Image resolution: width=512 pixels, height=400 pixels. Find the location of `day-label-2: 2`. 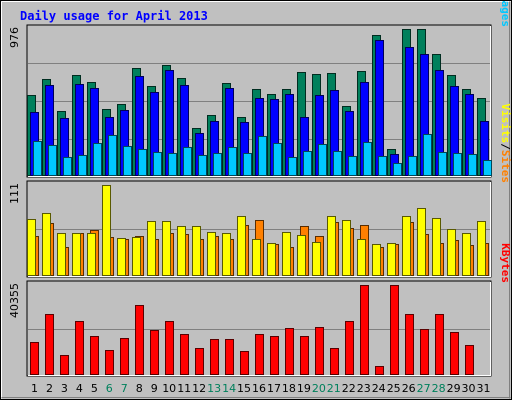

day-label-2: 2 is located at coordinates (49, 388).